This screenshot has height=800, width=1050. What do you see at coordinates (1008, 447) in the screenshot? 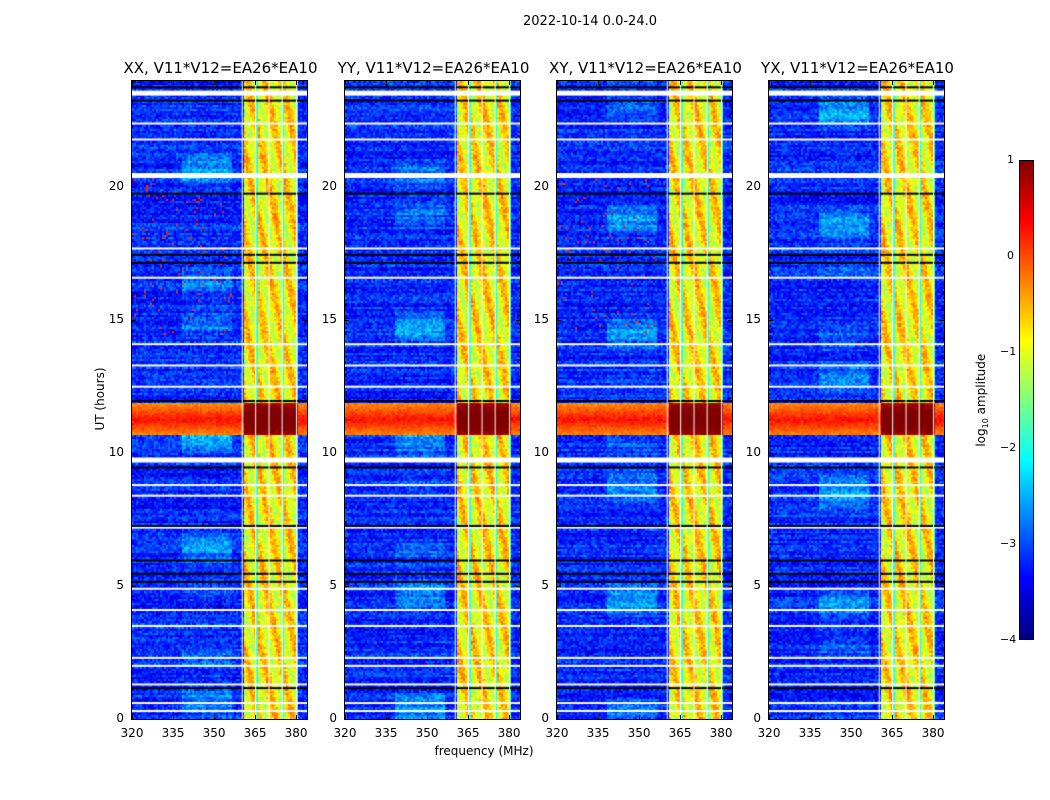
I see `colorbar-tick-label: −2` at bounding box center [1008, 447].